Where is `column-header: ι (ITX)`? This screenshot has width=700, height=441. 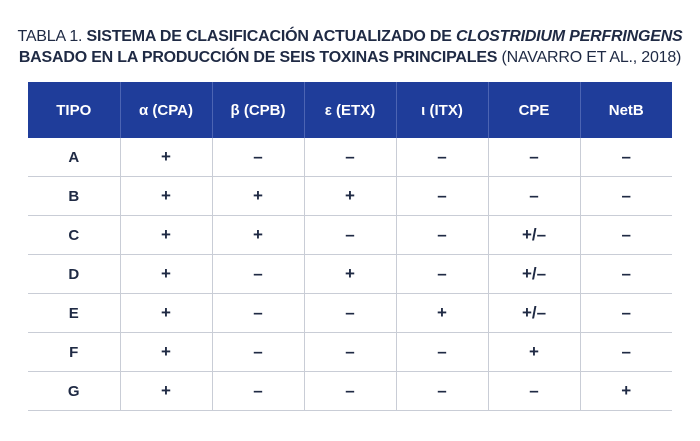
column-header: ι (ITX) is located at coordinates (441, 110).